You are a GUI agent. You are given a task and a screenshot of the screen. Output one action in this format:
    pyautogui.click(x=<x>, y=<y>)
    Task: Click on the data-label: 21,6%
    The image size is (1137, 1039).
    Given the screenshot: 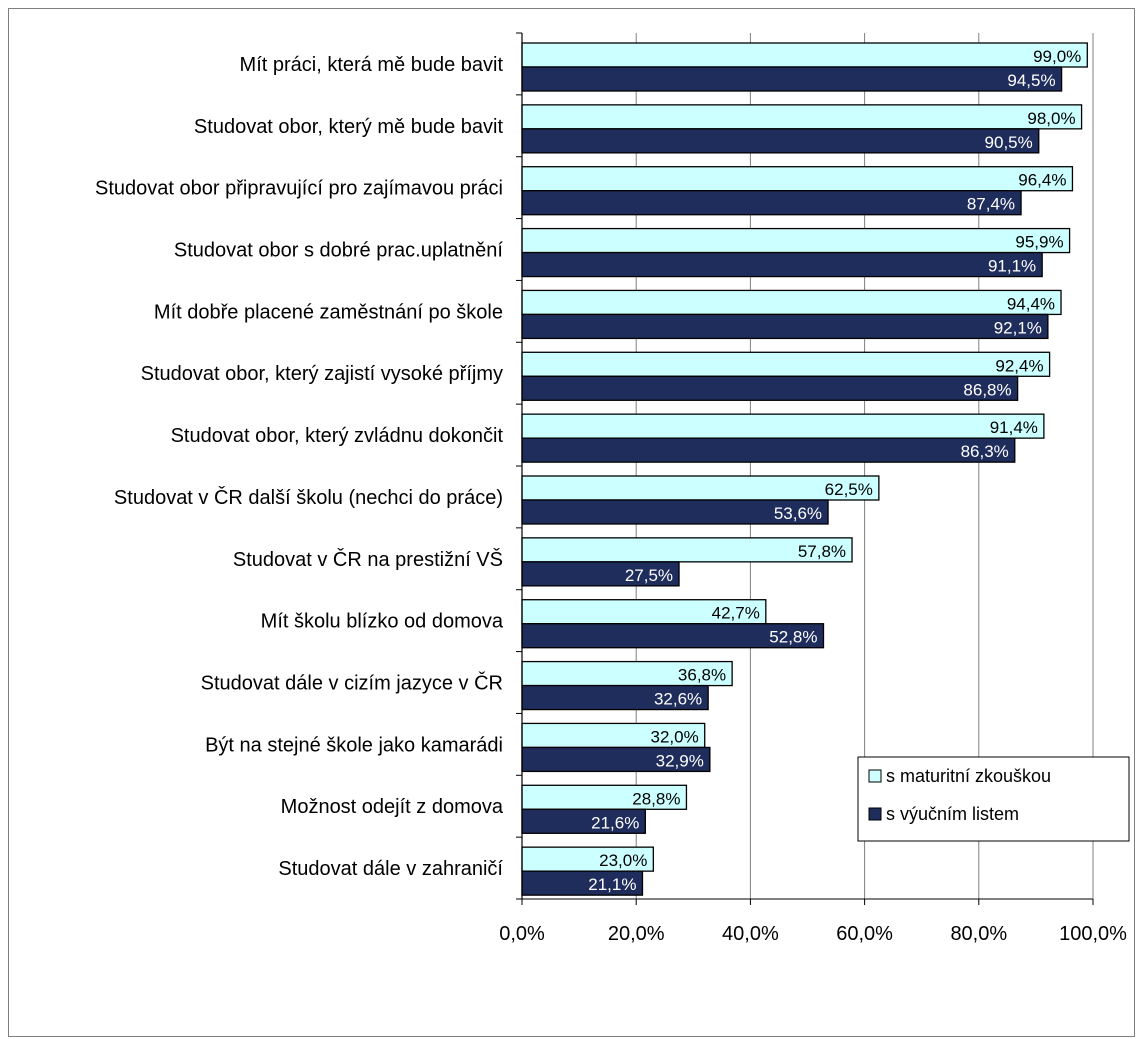 What is the action you would take?
    pyautogui.click(x=615, y=822)
    